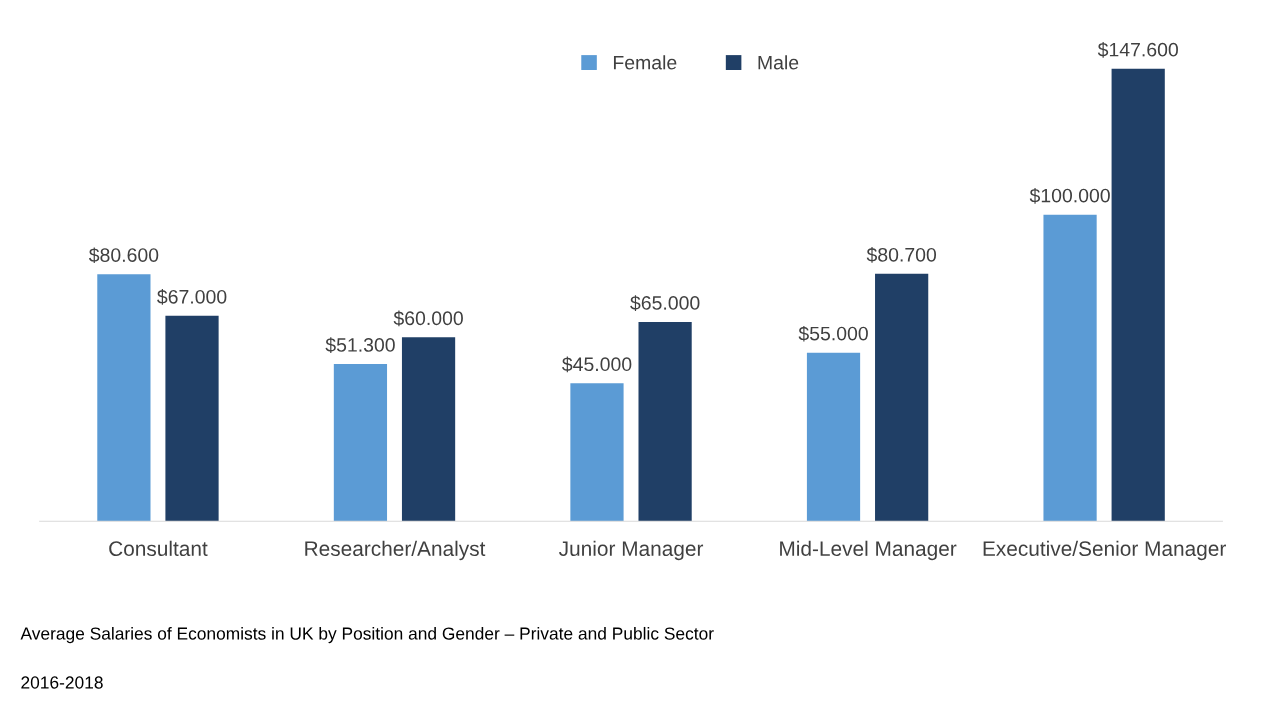 The image size is (1280, 720). I want to click on data-label: $60.000, so click(428, 318).